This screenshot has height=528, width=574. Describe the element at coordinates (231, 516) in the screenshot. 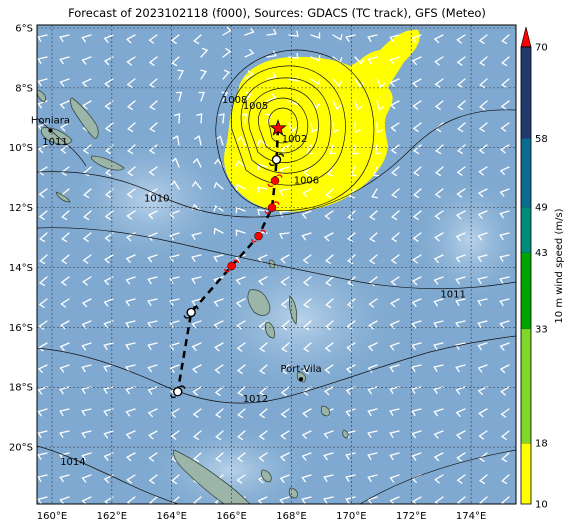

I see `lon-tick-label: 166°E` at that location.